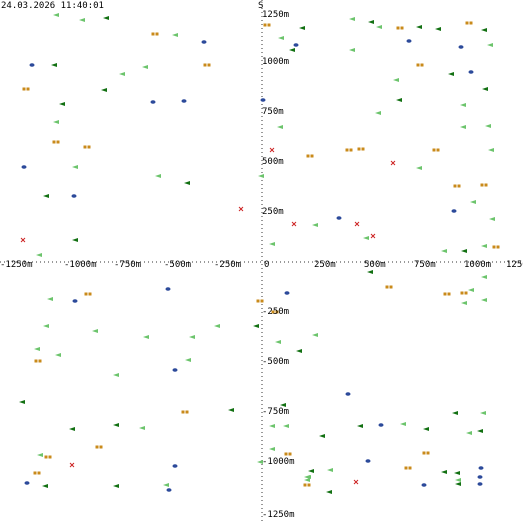 The height and width of the screenshot is (527, 523). I want to click on x-tick-label: 1250m, so click(514, 265).